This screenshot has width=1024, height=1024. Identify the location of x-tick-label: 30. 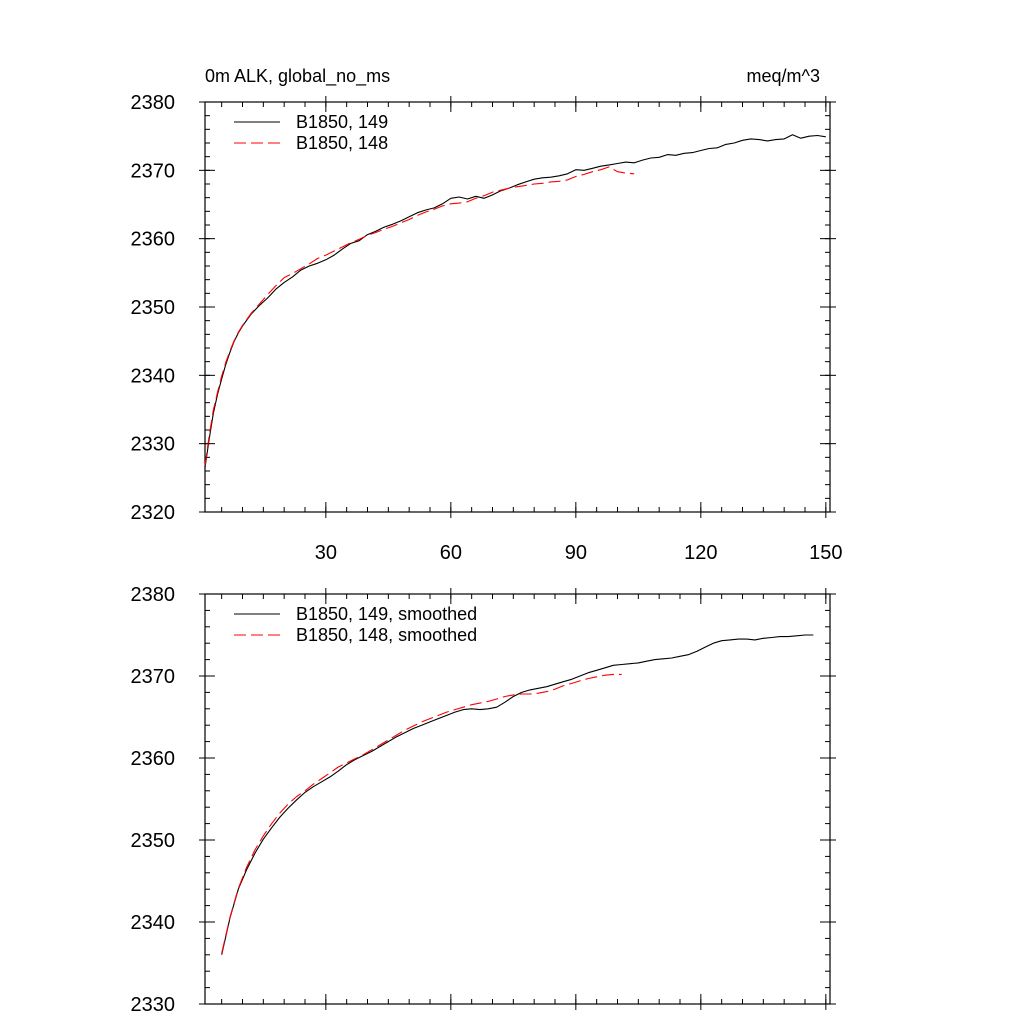
(326, 553).